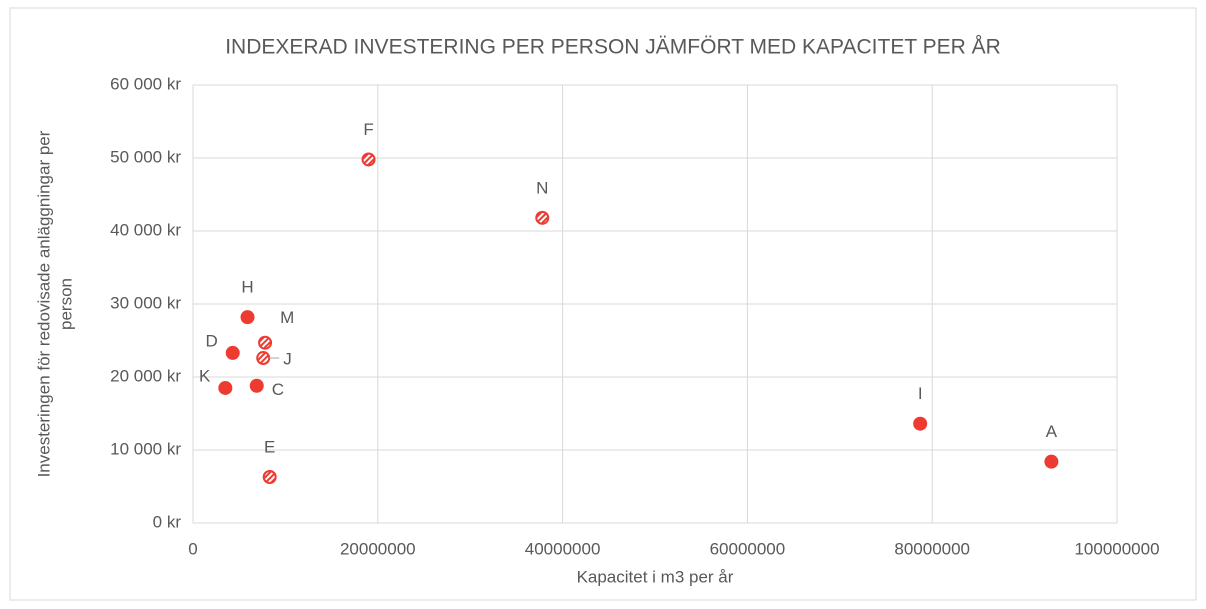  I want to click on x-axis-title: Kapacitet i m3 per år, so click(655, 576).